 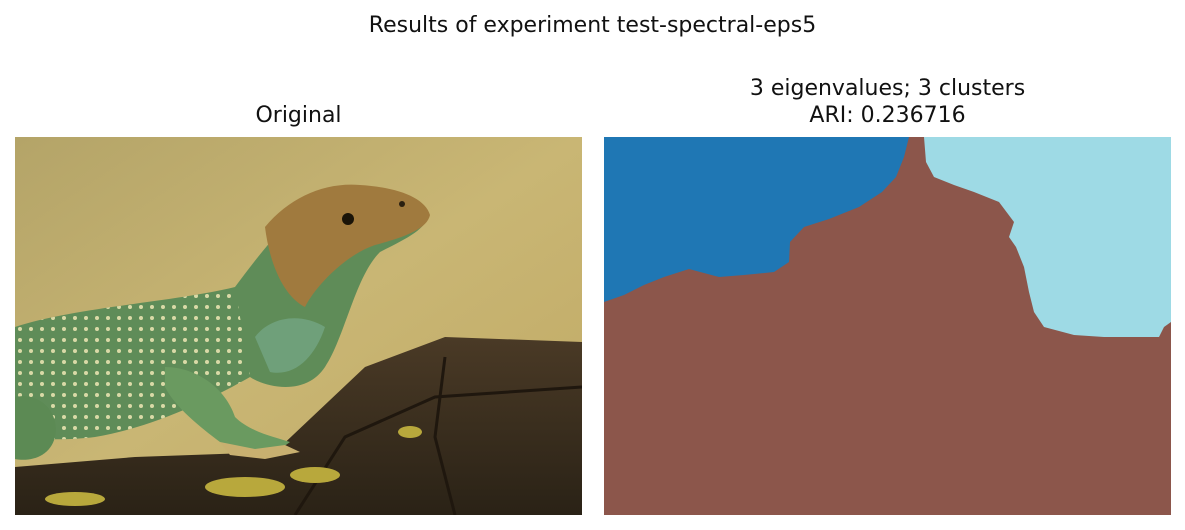 I want to click on lizard-front-leg, so click(x=227, y=409).